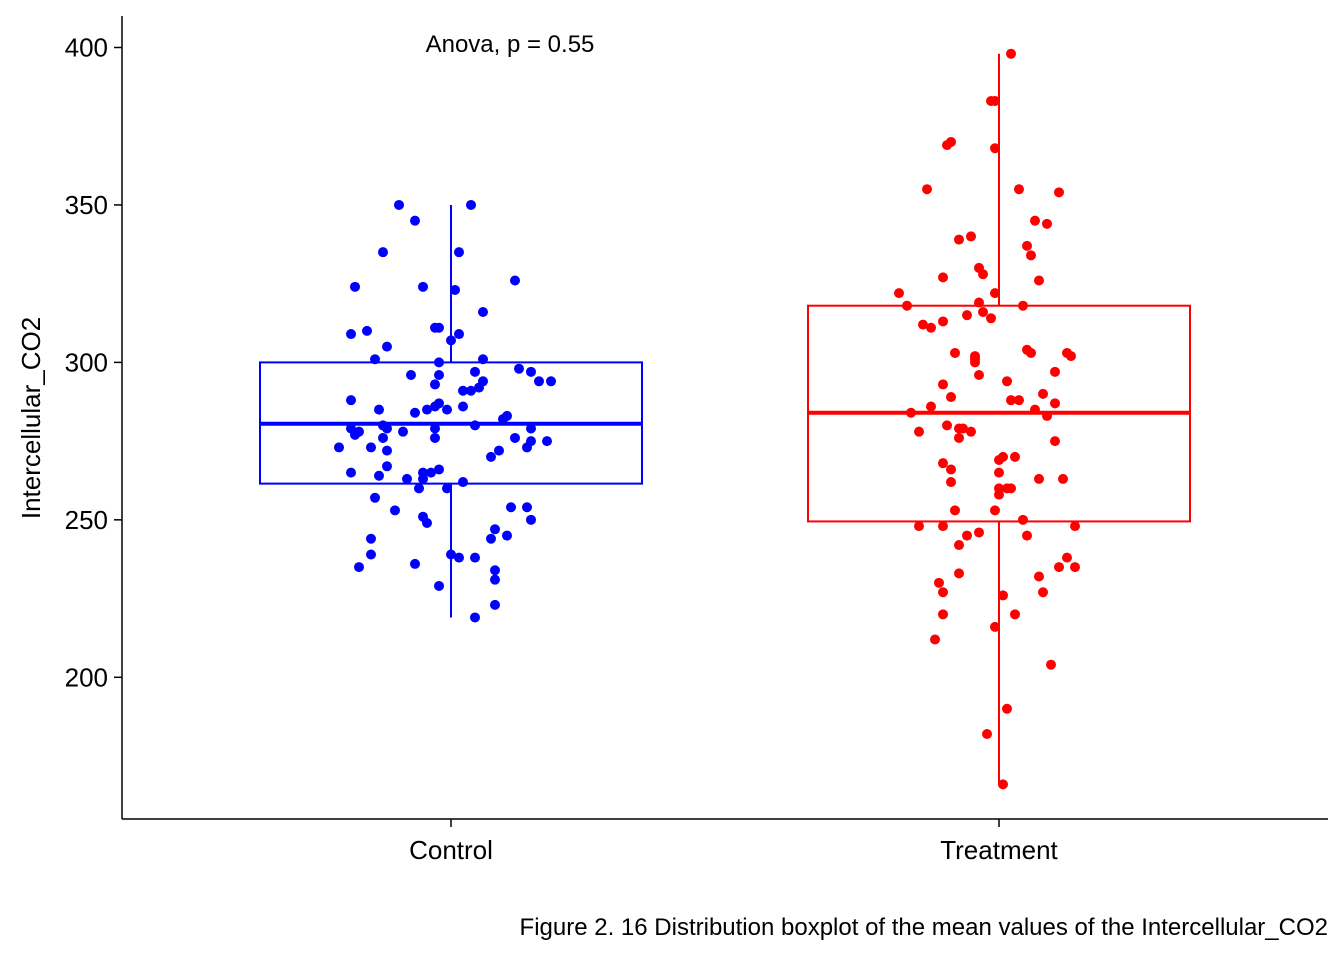  I want to click on x-axis-ticks: Control Treatment, so click(734, 842).